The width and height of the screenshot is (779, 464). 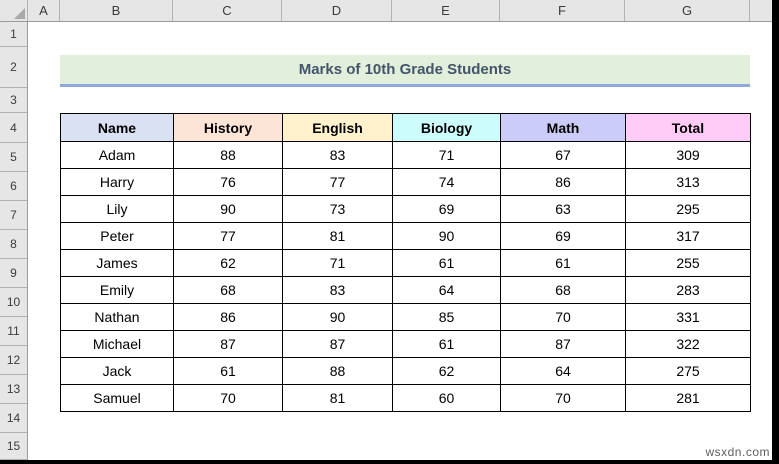 I want to click on column-header-partial, so click(x=761, y=10).